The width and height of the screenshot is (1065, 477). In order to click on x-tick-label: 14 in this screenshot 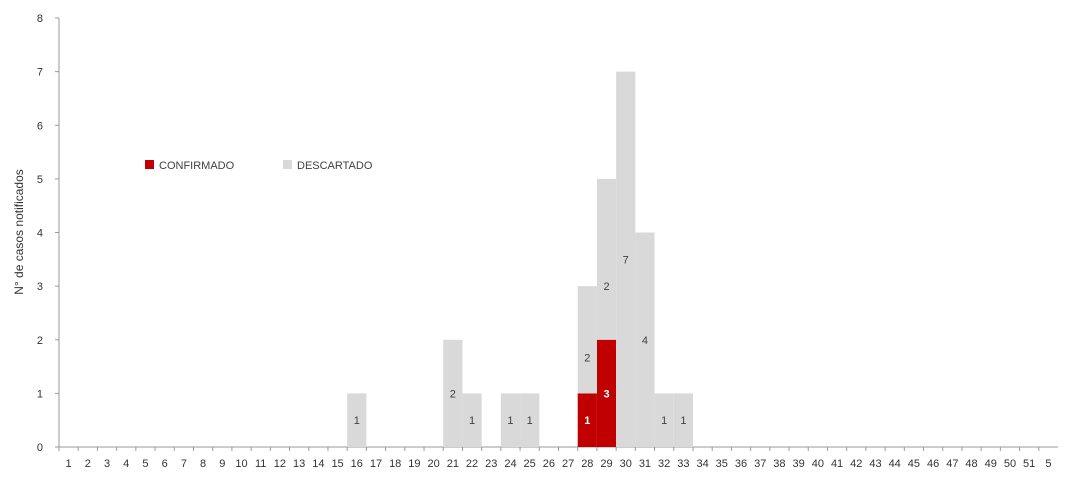, I will do `click(318, 464)`.